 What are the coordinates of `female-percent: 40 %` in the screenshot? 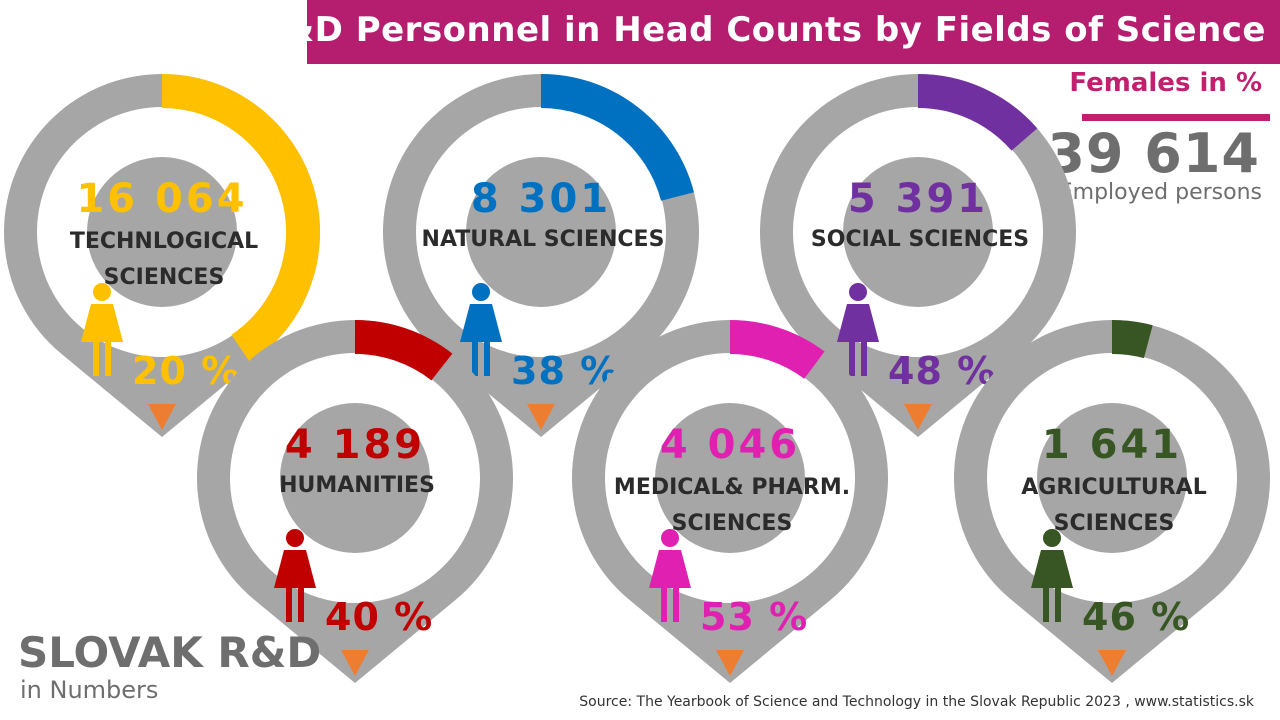 It's located at (379, 617).